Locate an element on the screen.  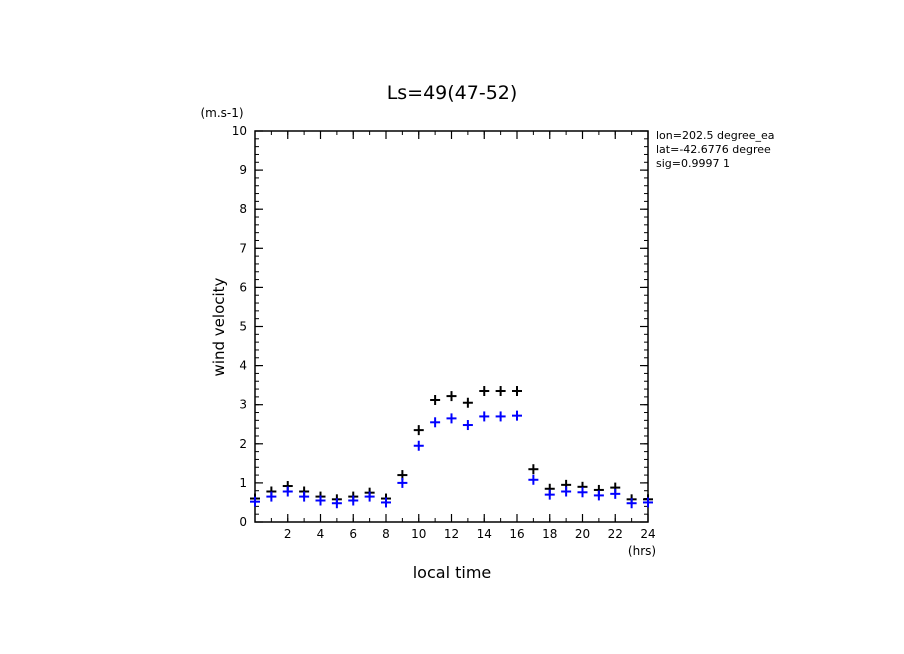
chart-title: Ls=49(47-52) is located at coordinates (452, 93).